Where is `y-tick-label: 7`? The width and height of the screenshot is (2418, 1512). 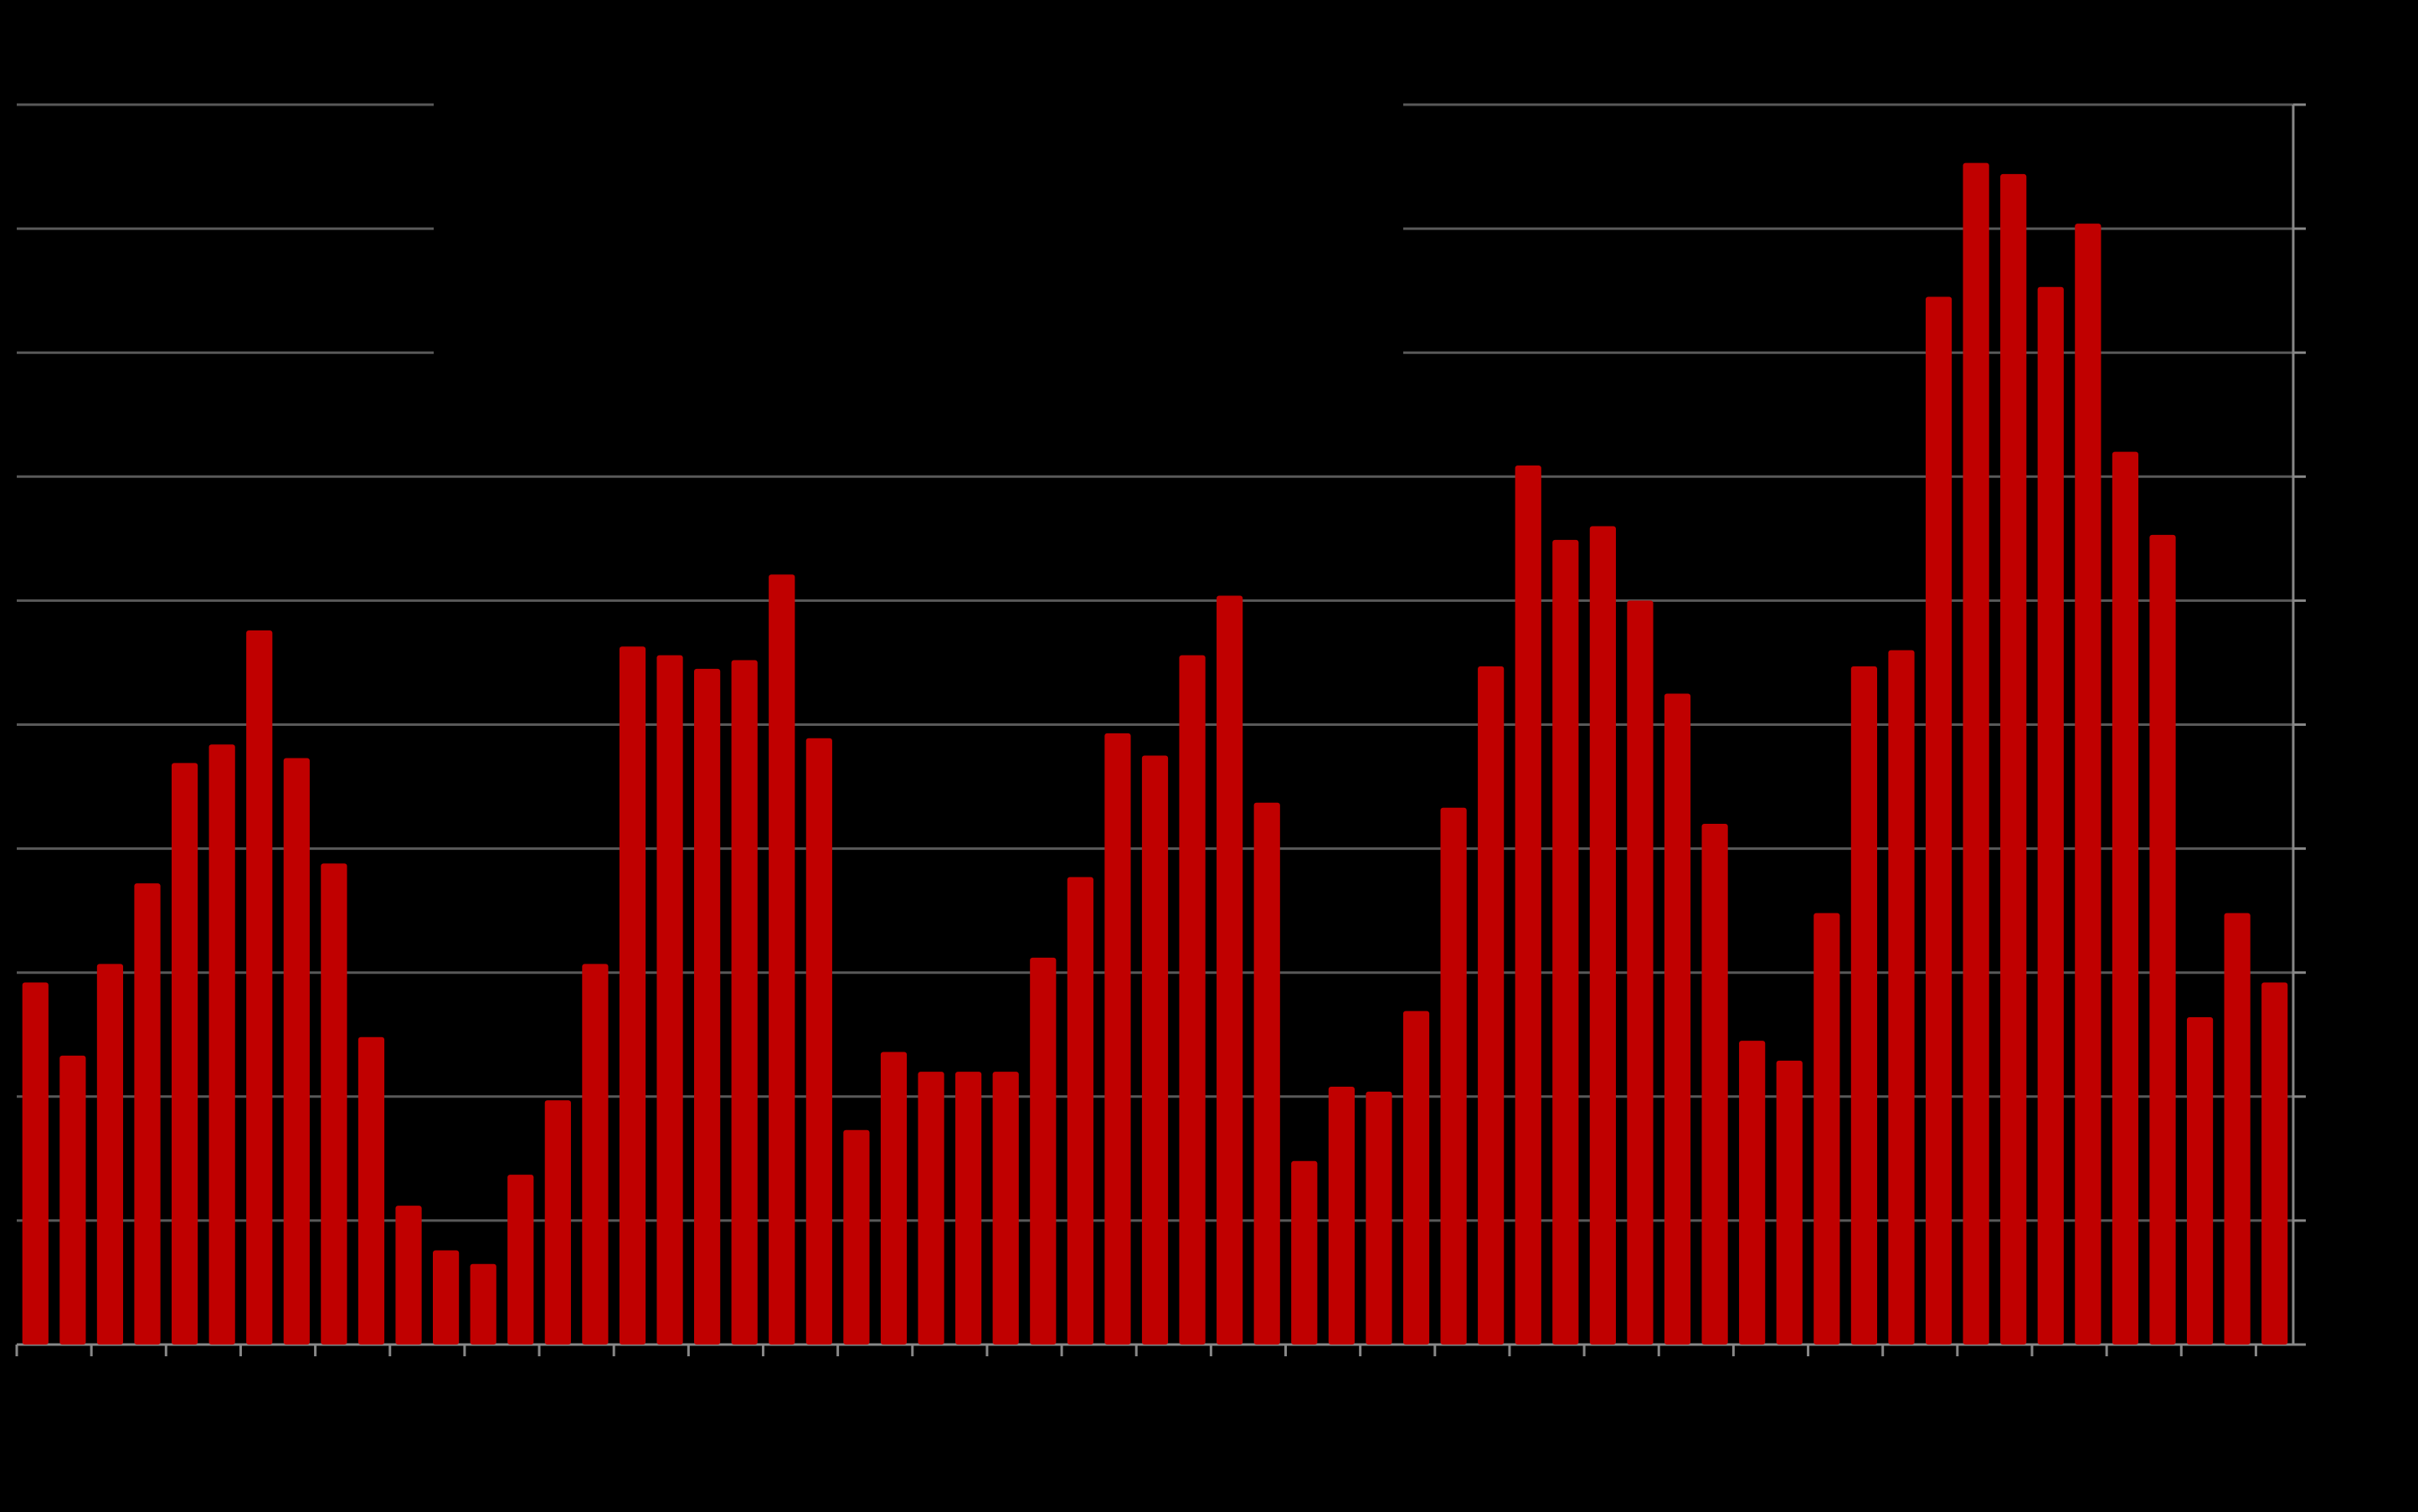
y-tick-label: 7 is located at coordinates (2321, 475).